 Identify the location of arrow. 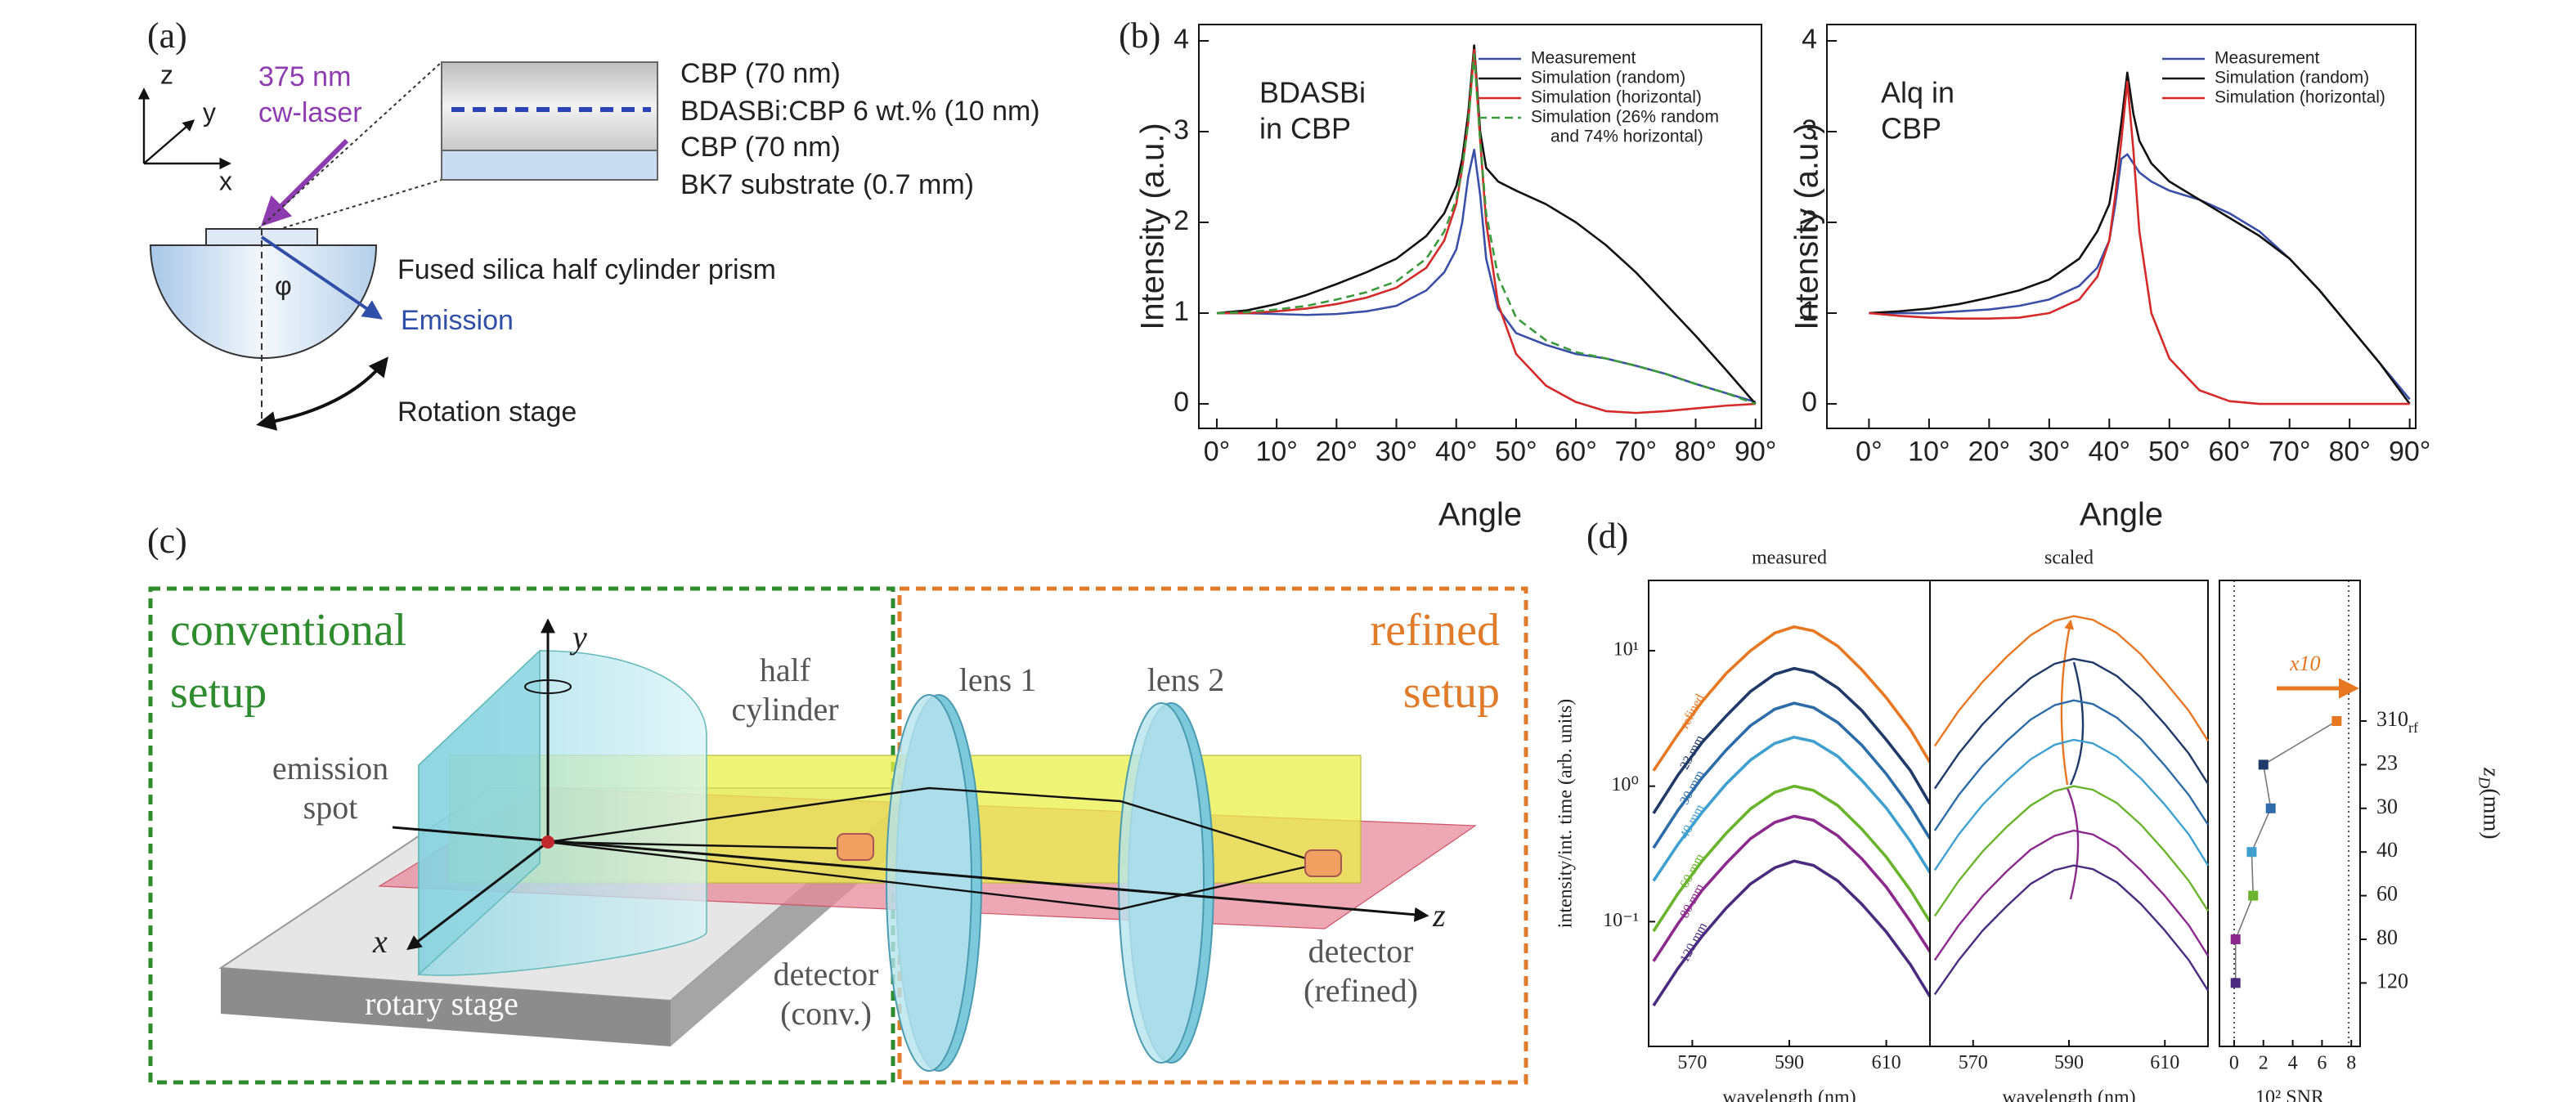
(2073, 843).